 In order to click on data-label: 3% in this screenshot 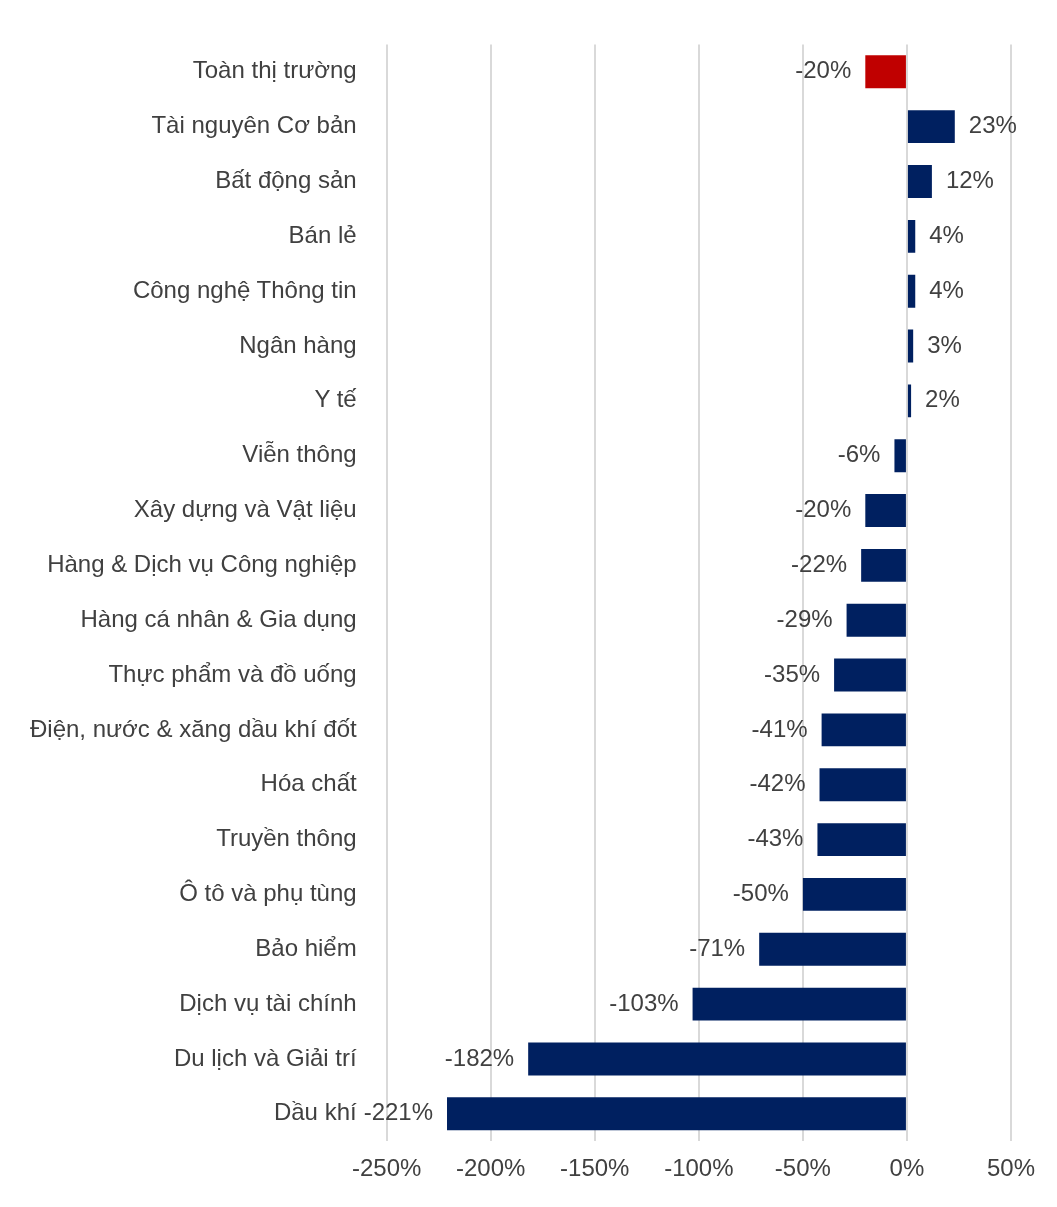, I will do `click(944, 344)`.